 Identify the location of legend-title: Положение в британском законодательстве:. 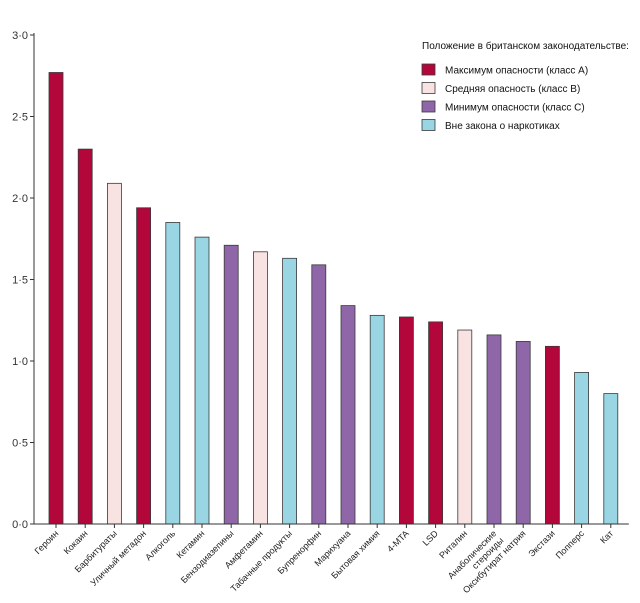
(525, 46).